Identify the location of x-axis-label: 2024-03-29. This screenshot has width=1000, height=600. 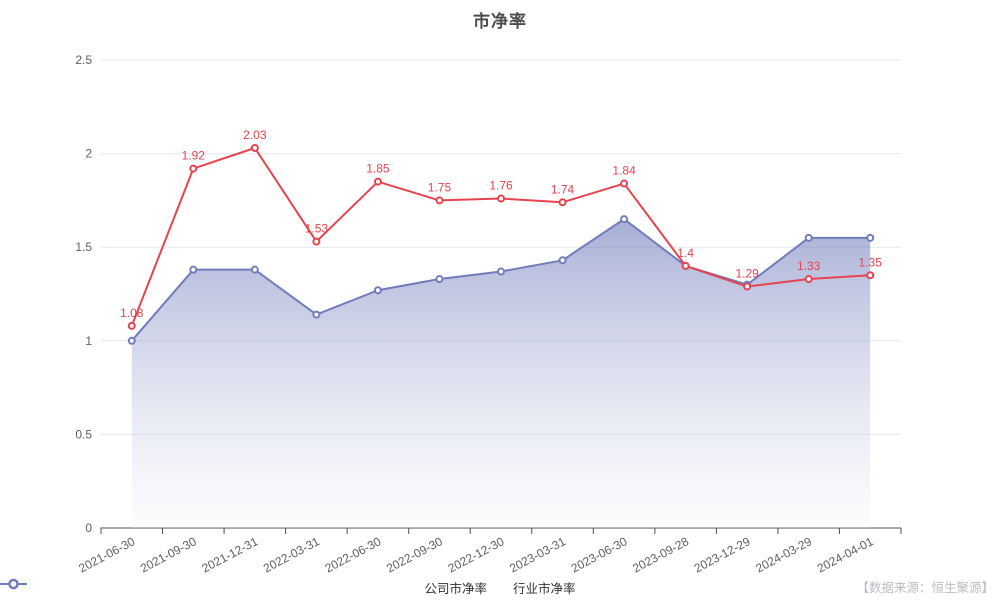
(783, 554).